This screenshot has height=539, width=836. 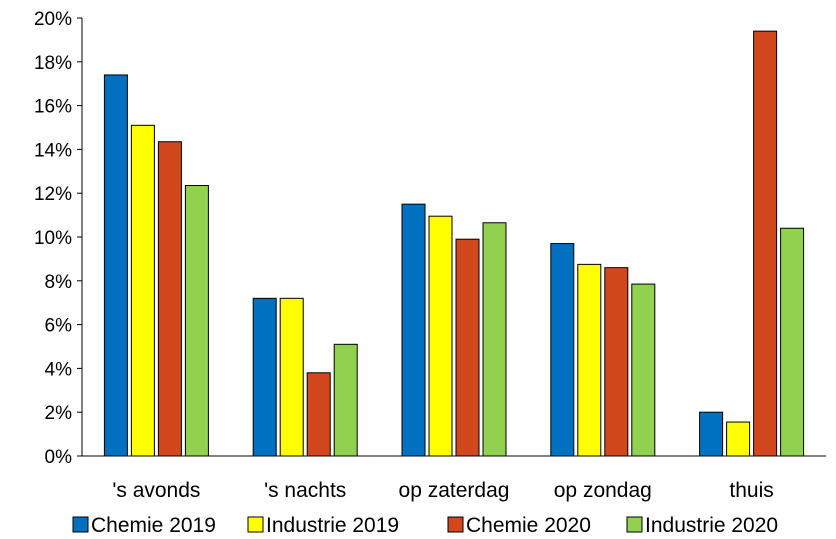 What do you see at coordinates (305, 490) in the screenshot?
I see `x-category-label: 's nachts` at bounding box center [305, 490].